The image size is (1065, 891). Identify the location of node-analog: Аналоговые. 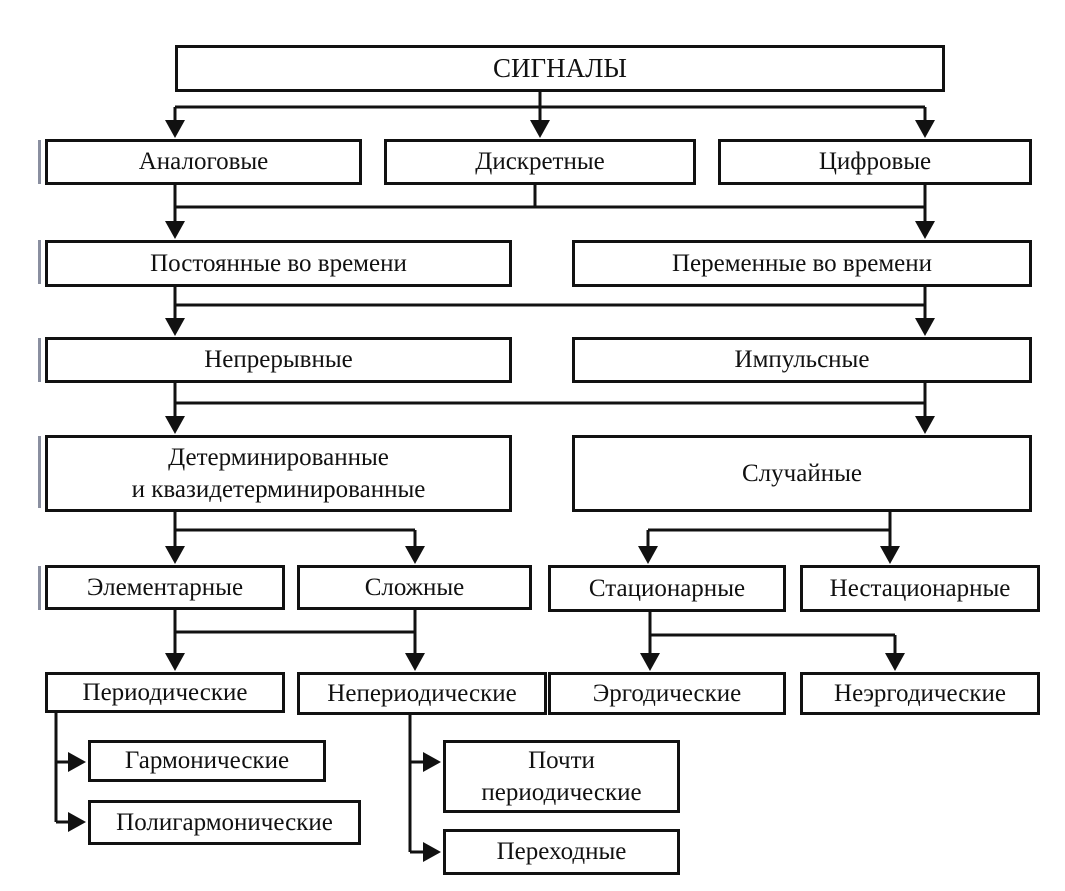
(203, 162).